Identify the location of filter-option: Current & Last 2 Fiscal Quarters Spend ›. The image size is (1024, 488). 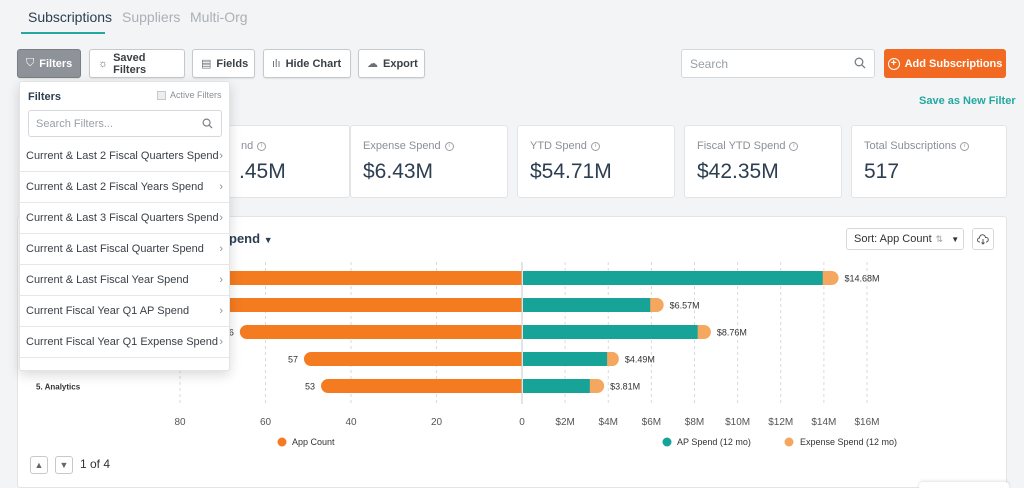
(124, 156).